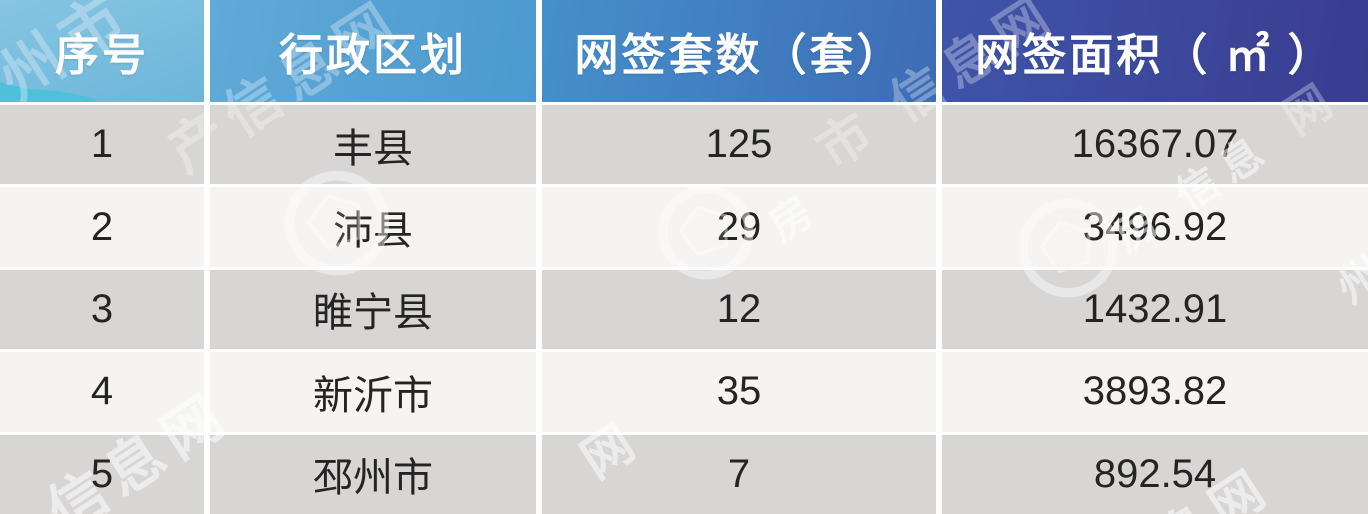 The height and width of the screenshot is (514, 1368). What do you see at coordinates (102, 309) in the screenshot?
I see `serial-cell: 3` at bounding box center [102, 309].